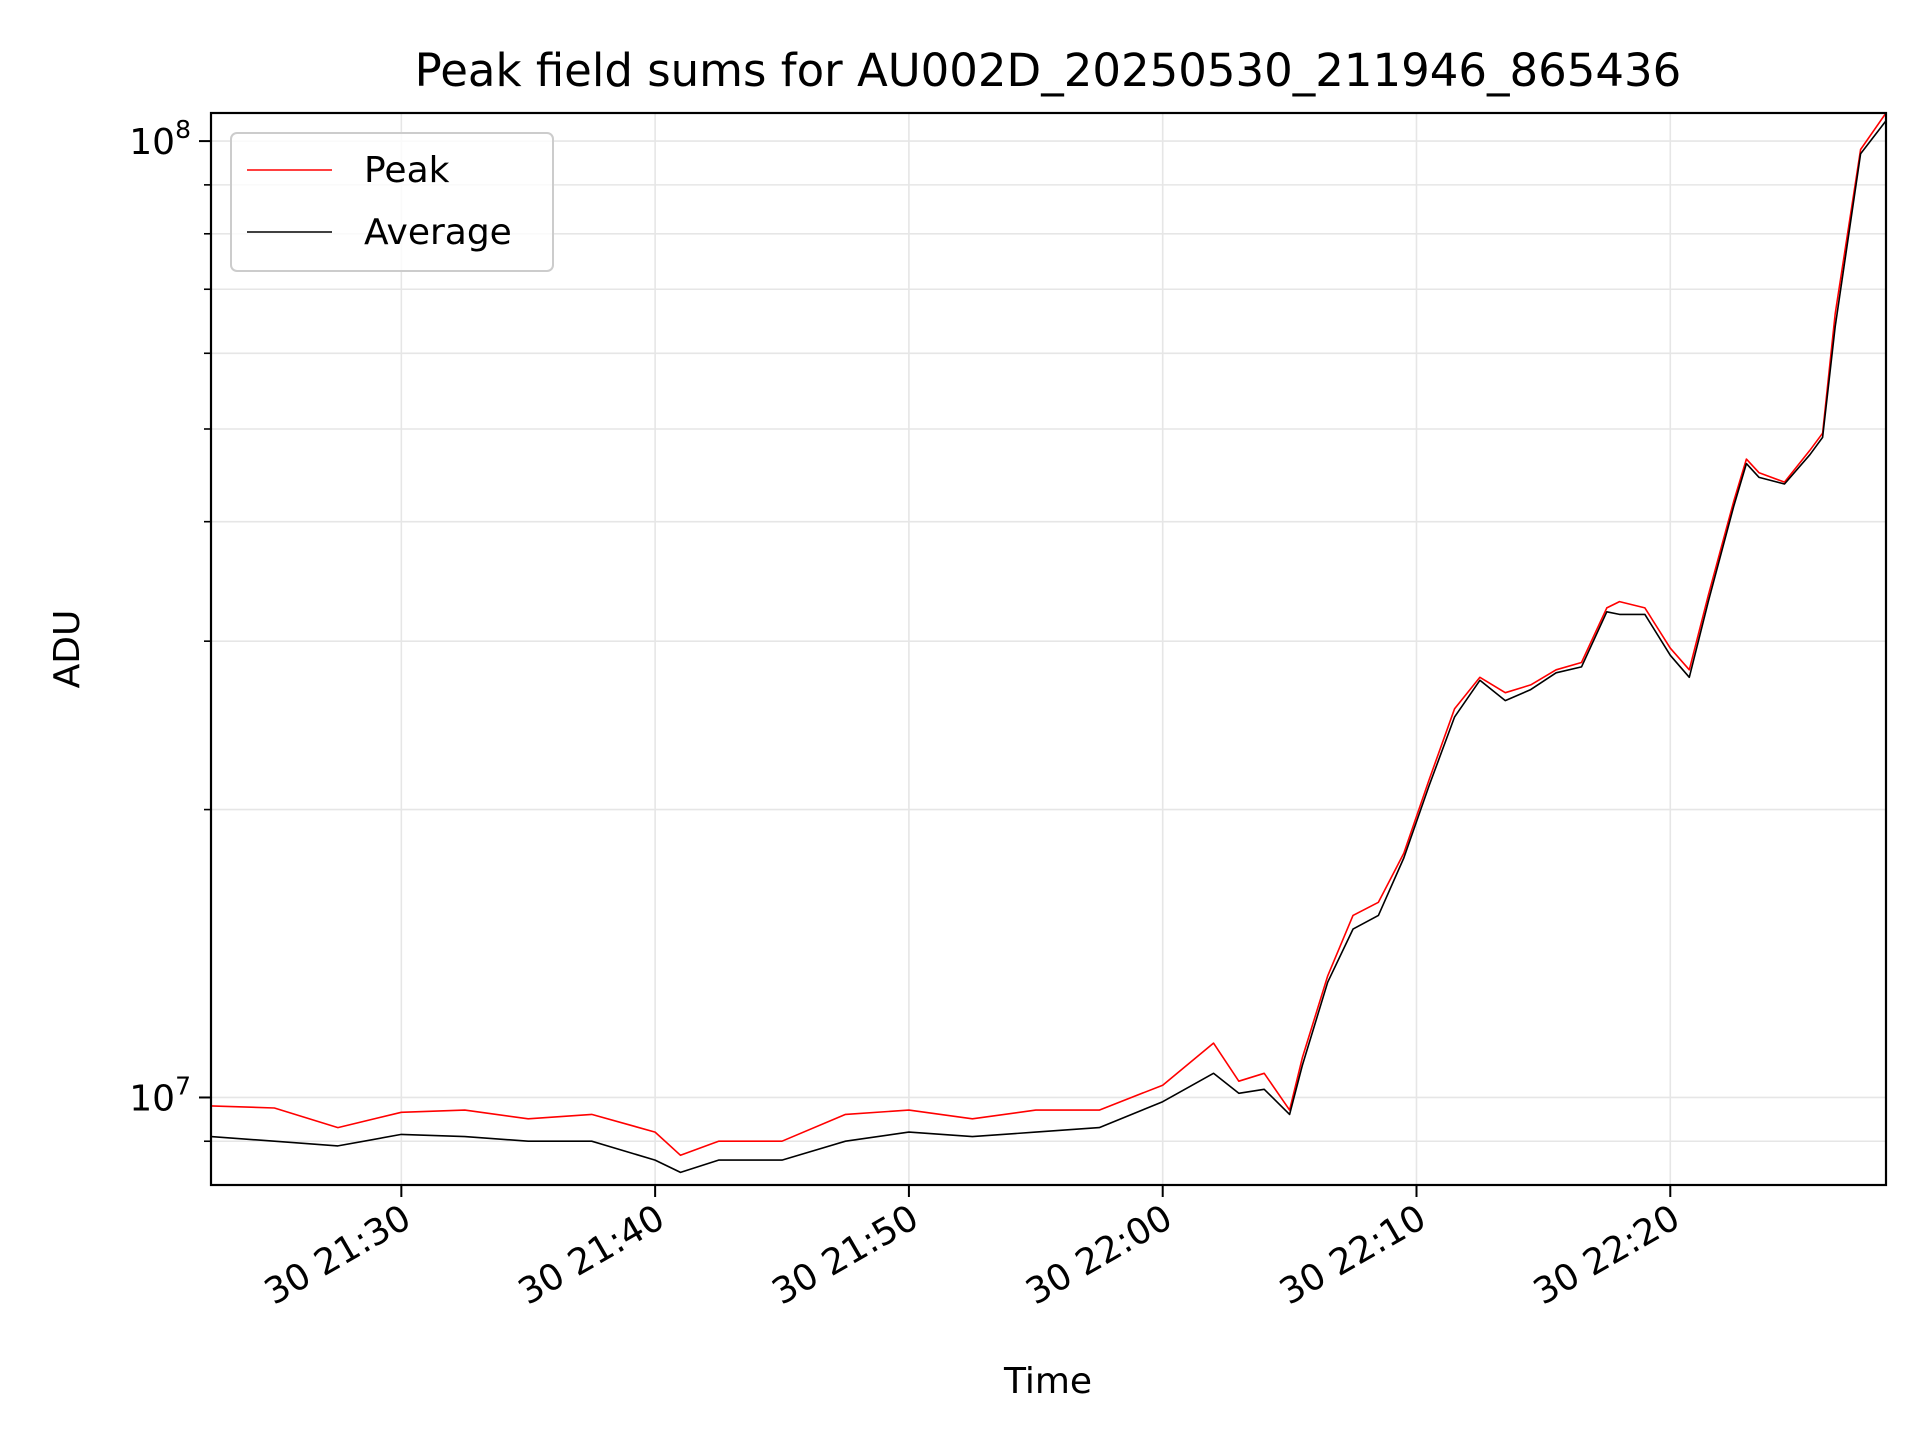 The height and width of the screenshot is (1440, 1920). I want to click on y-tick-exponent: 8, so click(183, 129).